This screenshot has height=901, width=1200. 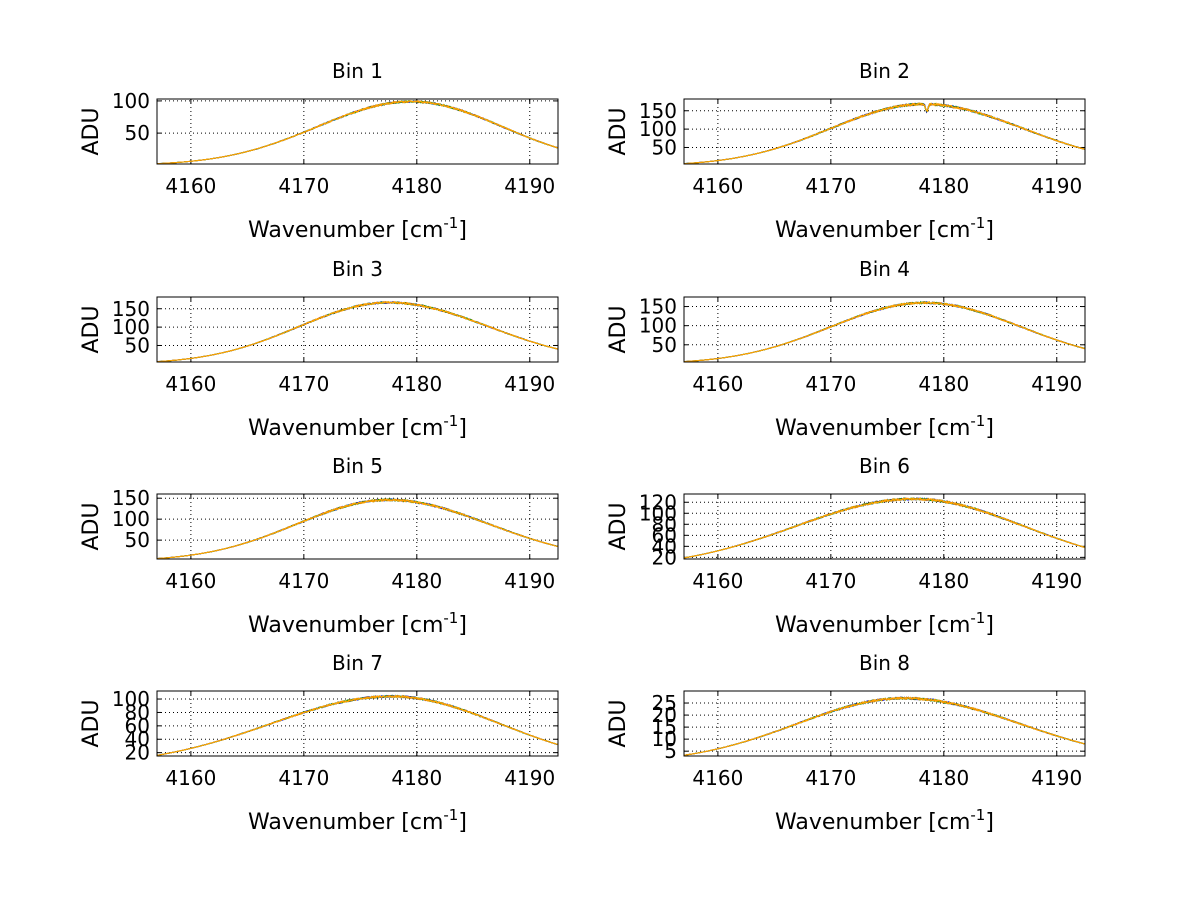 What do you see at coordinates (664, 546) in the screenshot?
I see `y-tick-label: 40` at bounding box center [664, 546].